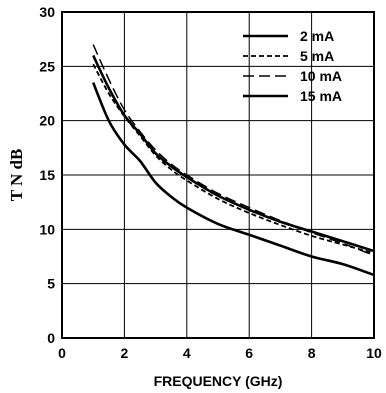  I want to click on legend-label: 10 mA, so click(321, 76).